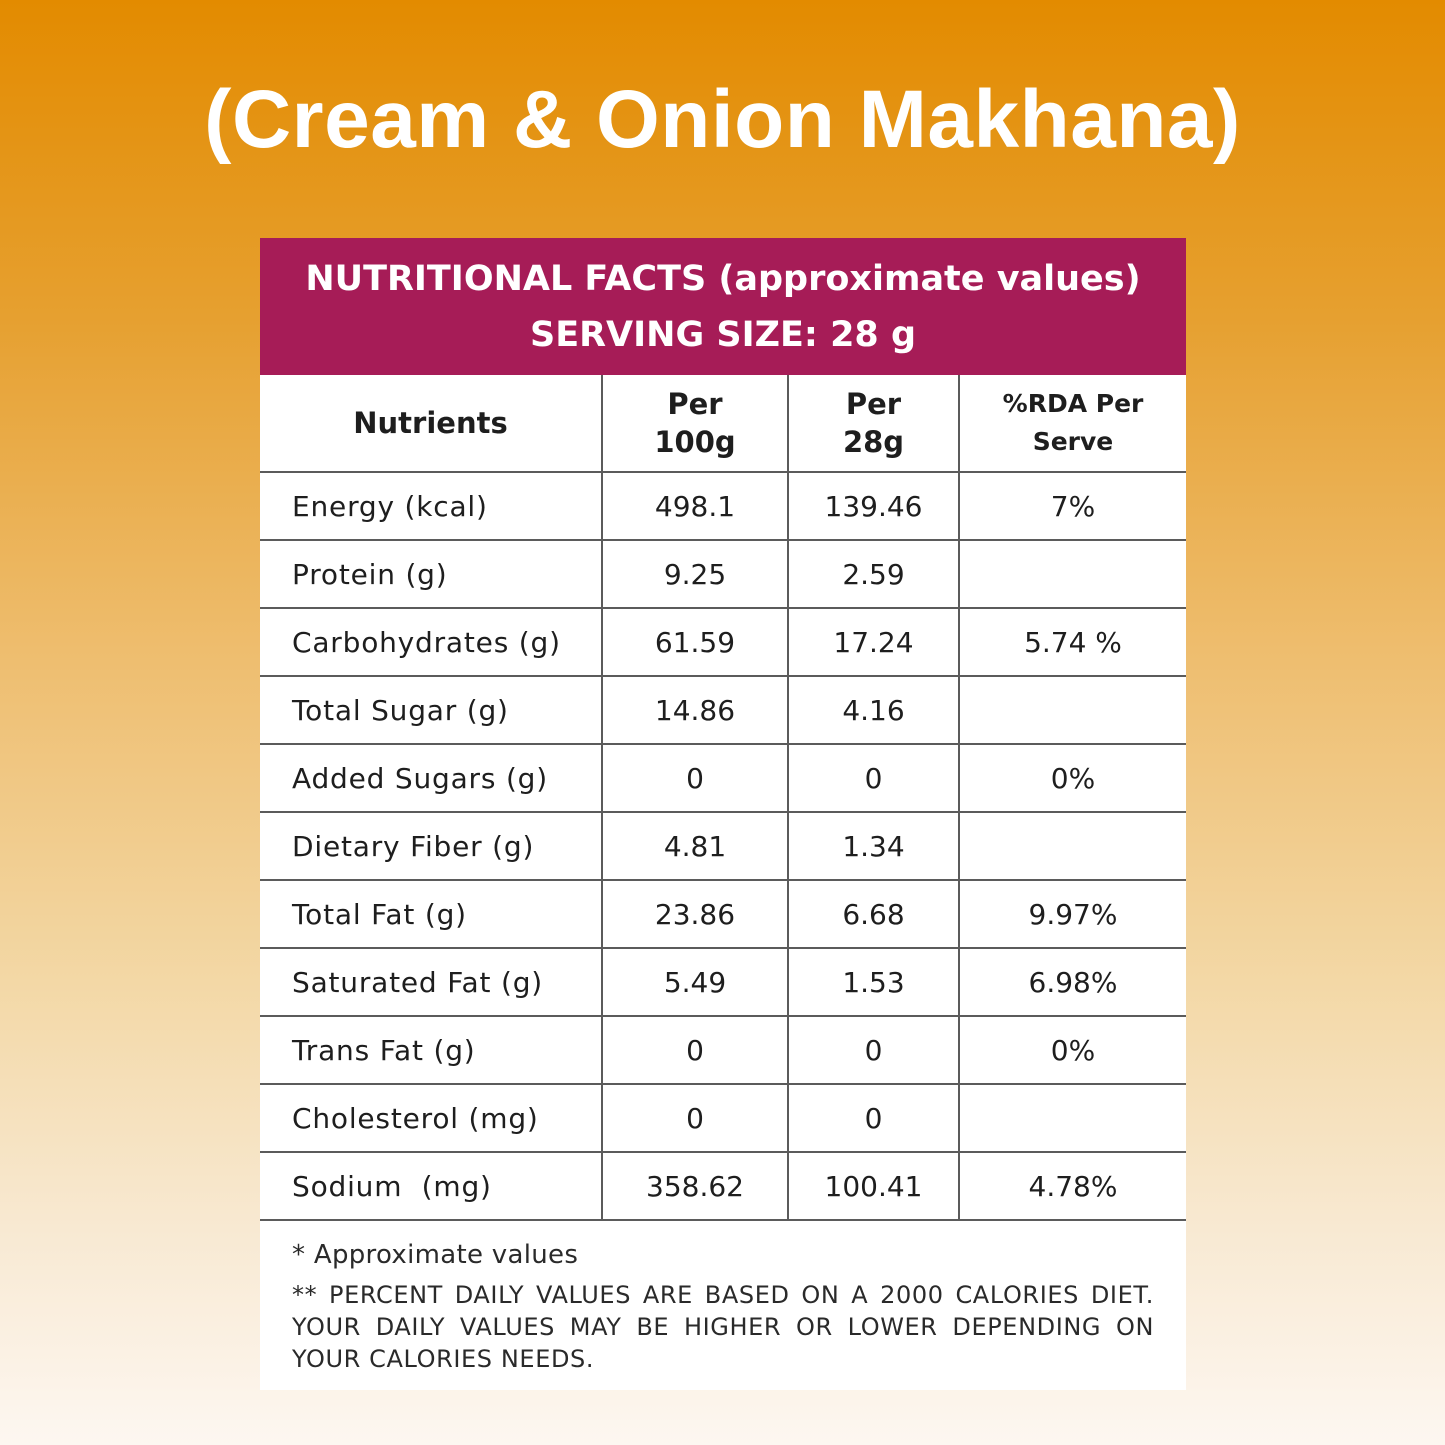 This screenshot has height=1445, width=1445. What do you see at coordinates (1072, 982) in the screenshot?
I see `value-rda: 6.98%` at bounding box center [1072, 982].